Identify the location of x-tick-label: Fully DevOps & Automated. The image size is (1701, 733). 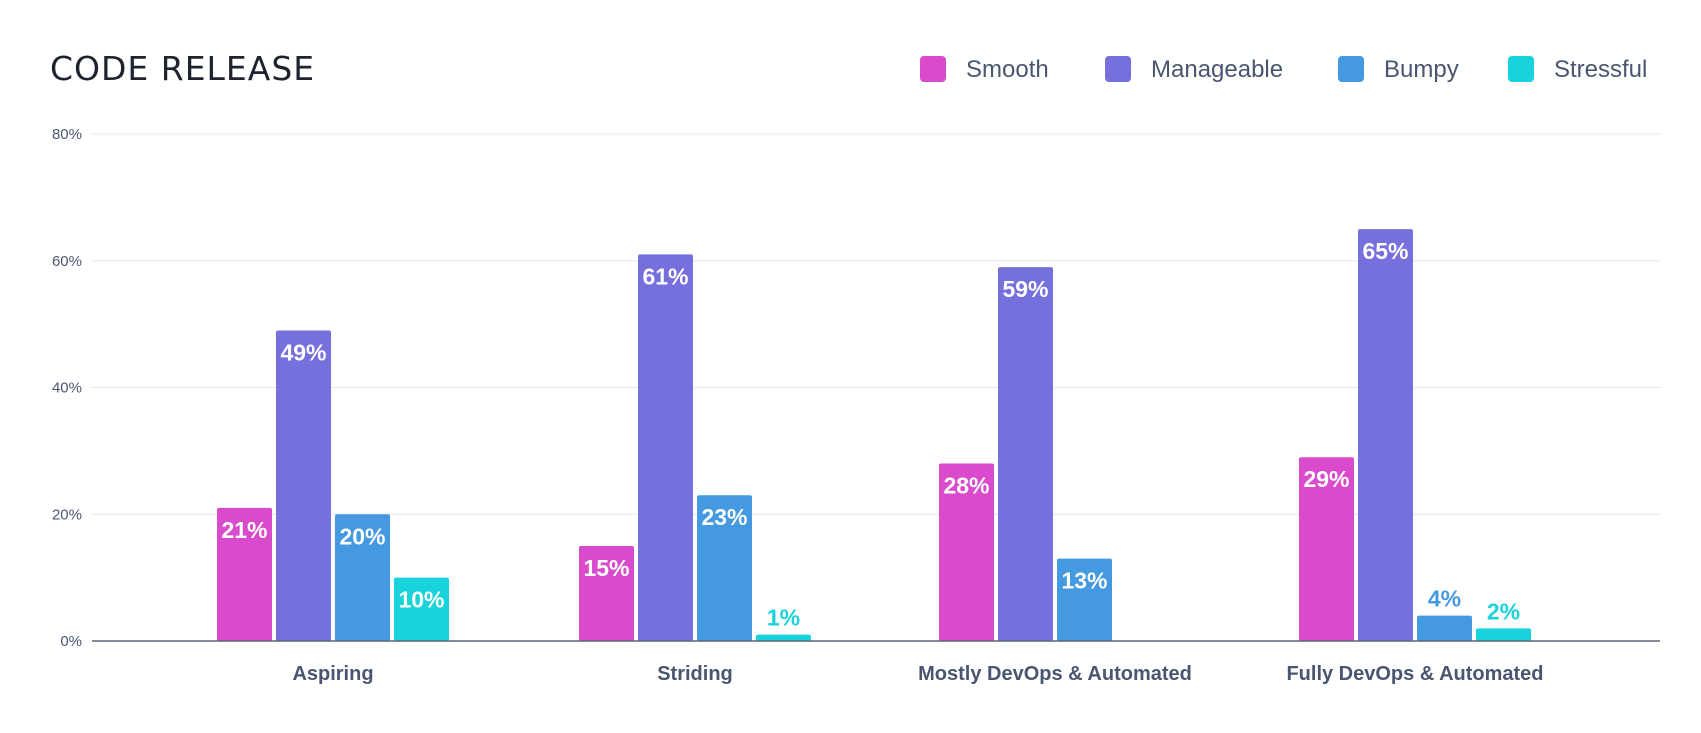
(1414, 674).